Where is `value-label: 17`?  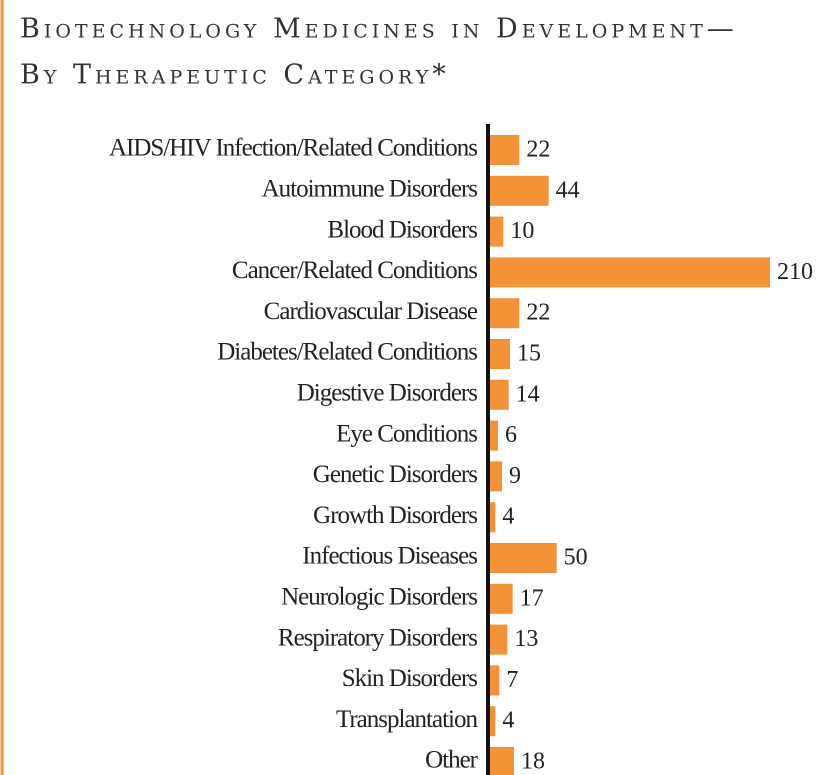
value-label: 17 is located at coordinates (532, 598).